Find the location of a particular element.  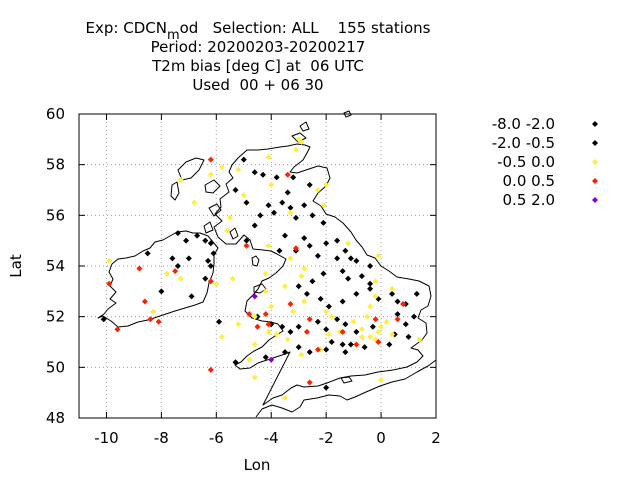

legend-label: -0.5 0.0 is located at coordinates (526, 162).